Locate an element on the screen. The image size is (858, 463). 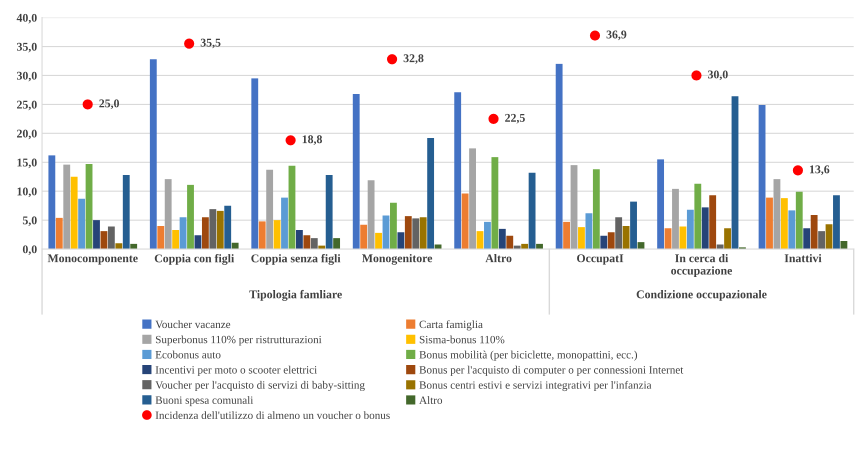
legend-label: Ecobonus auto is located at coordinates (188, 354).